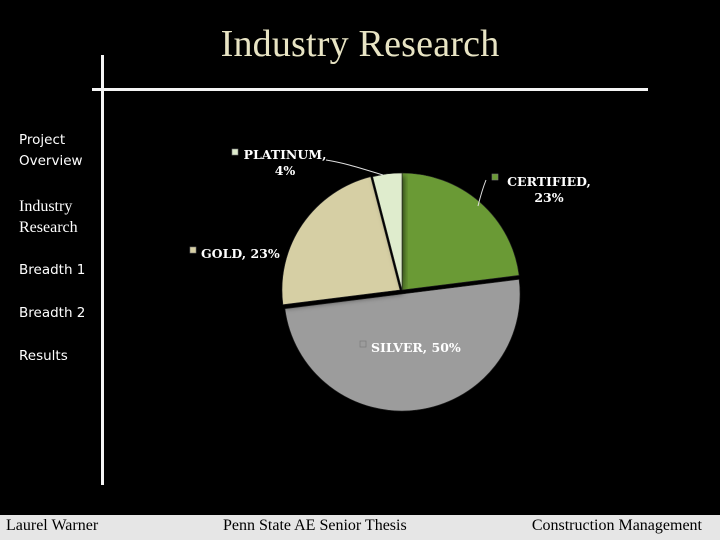  Describe the element at coordinates (52, 525) in the screenshot. I see `footer-author: Laurel Warner` at that location.